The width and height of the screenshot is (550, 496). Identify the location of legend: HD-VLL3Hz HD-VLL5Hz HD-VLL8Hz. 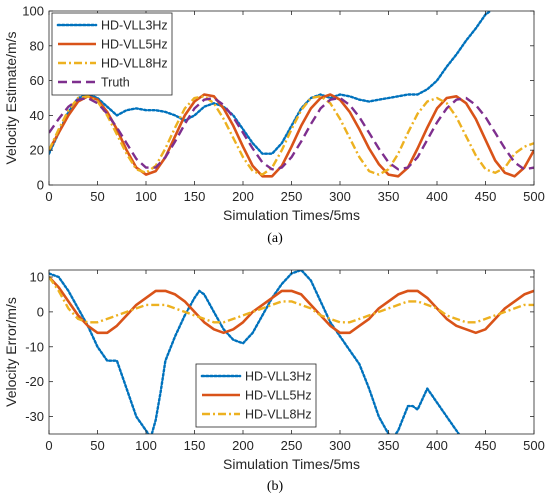
(256, 395).